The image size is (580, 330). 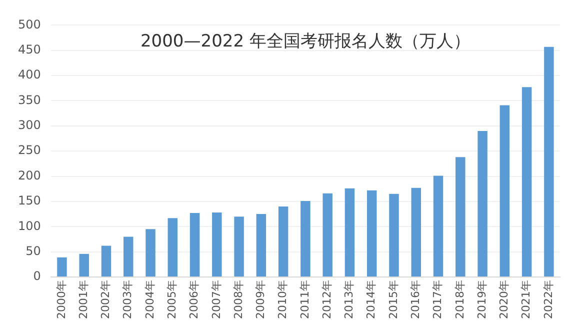 What do you see at coordinates (305, 42) in the screenshot?
I see `chart-title: 2000—2022 年全国考研报名人数（万人）` at bounding box center [305, 42].